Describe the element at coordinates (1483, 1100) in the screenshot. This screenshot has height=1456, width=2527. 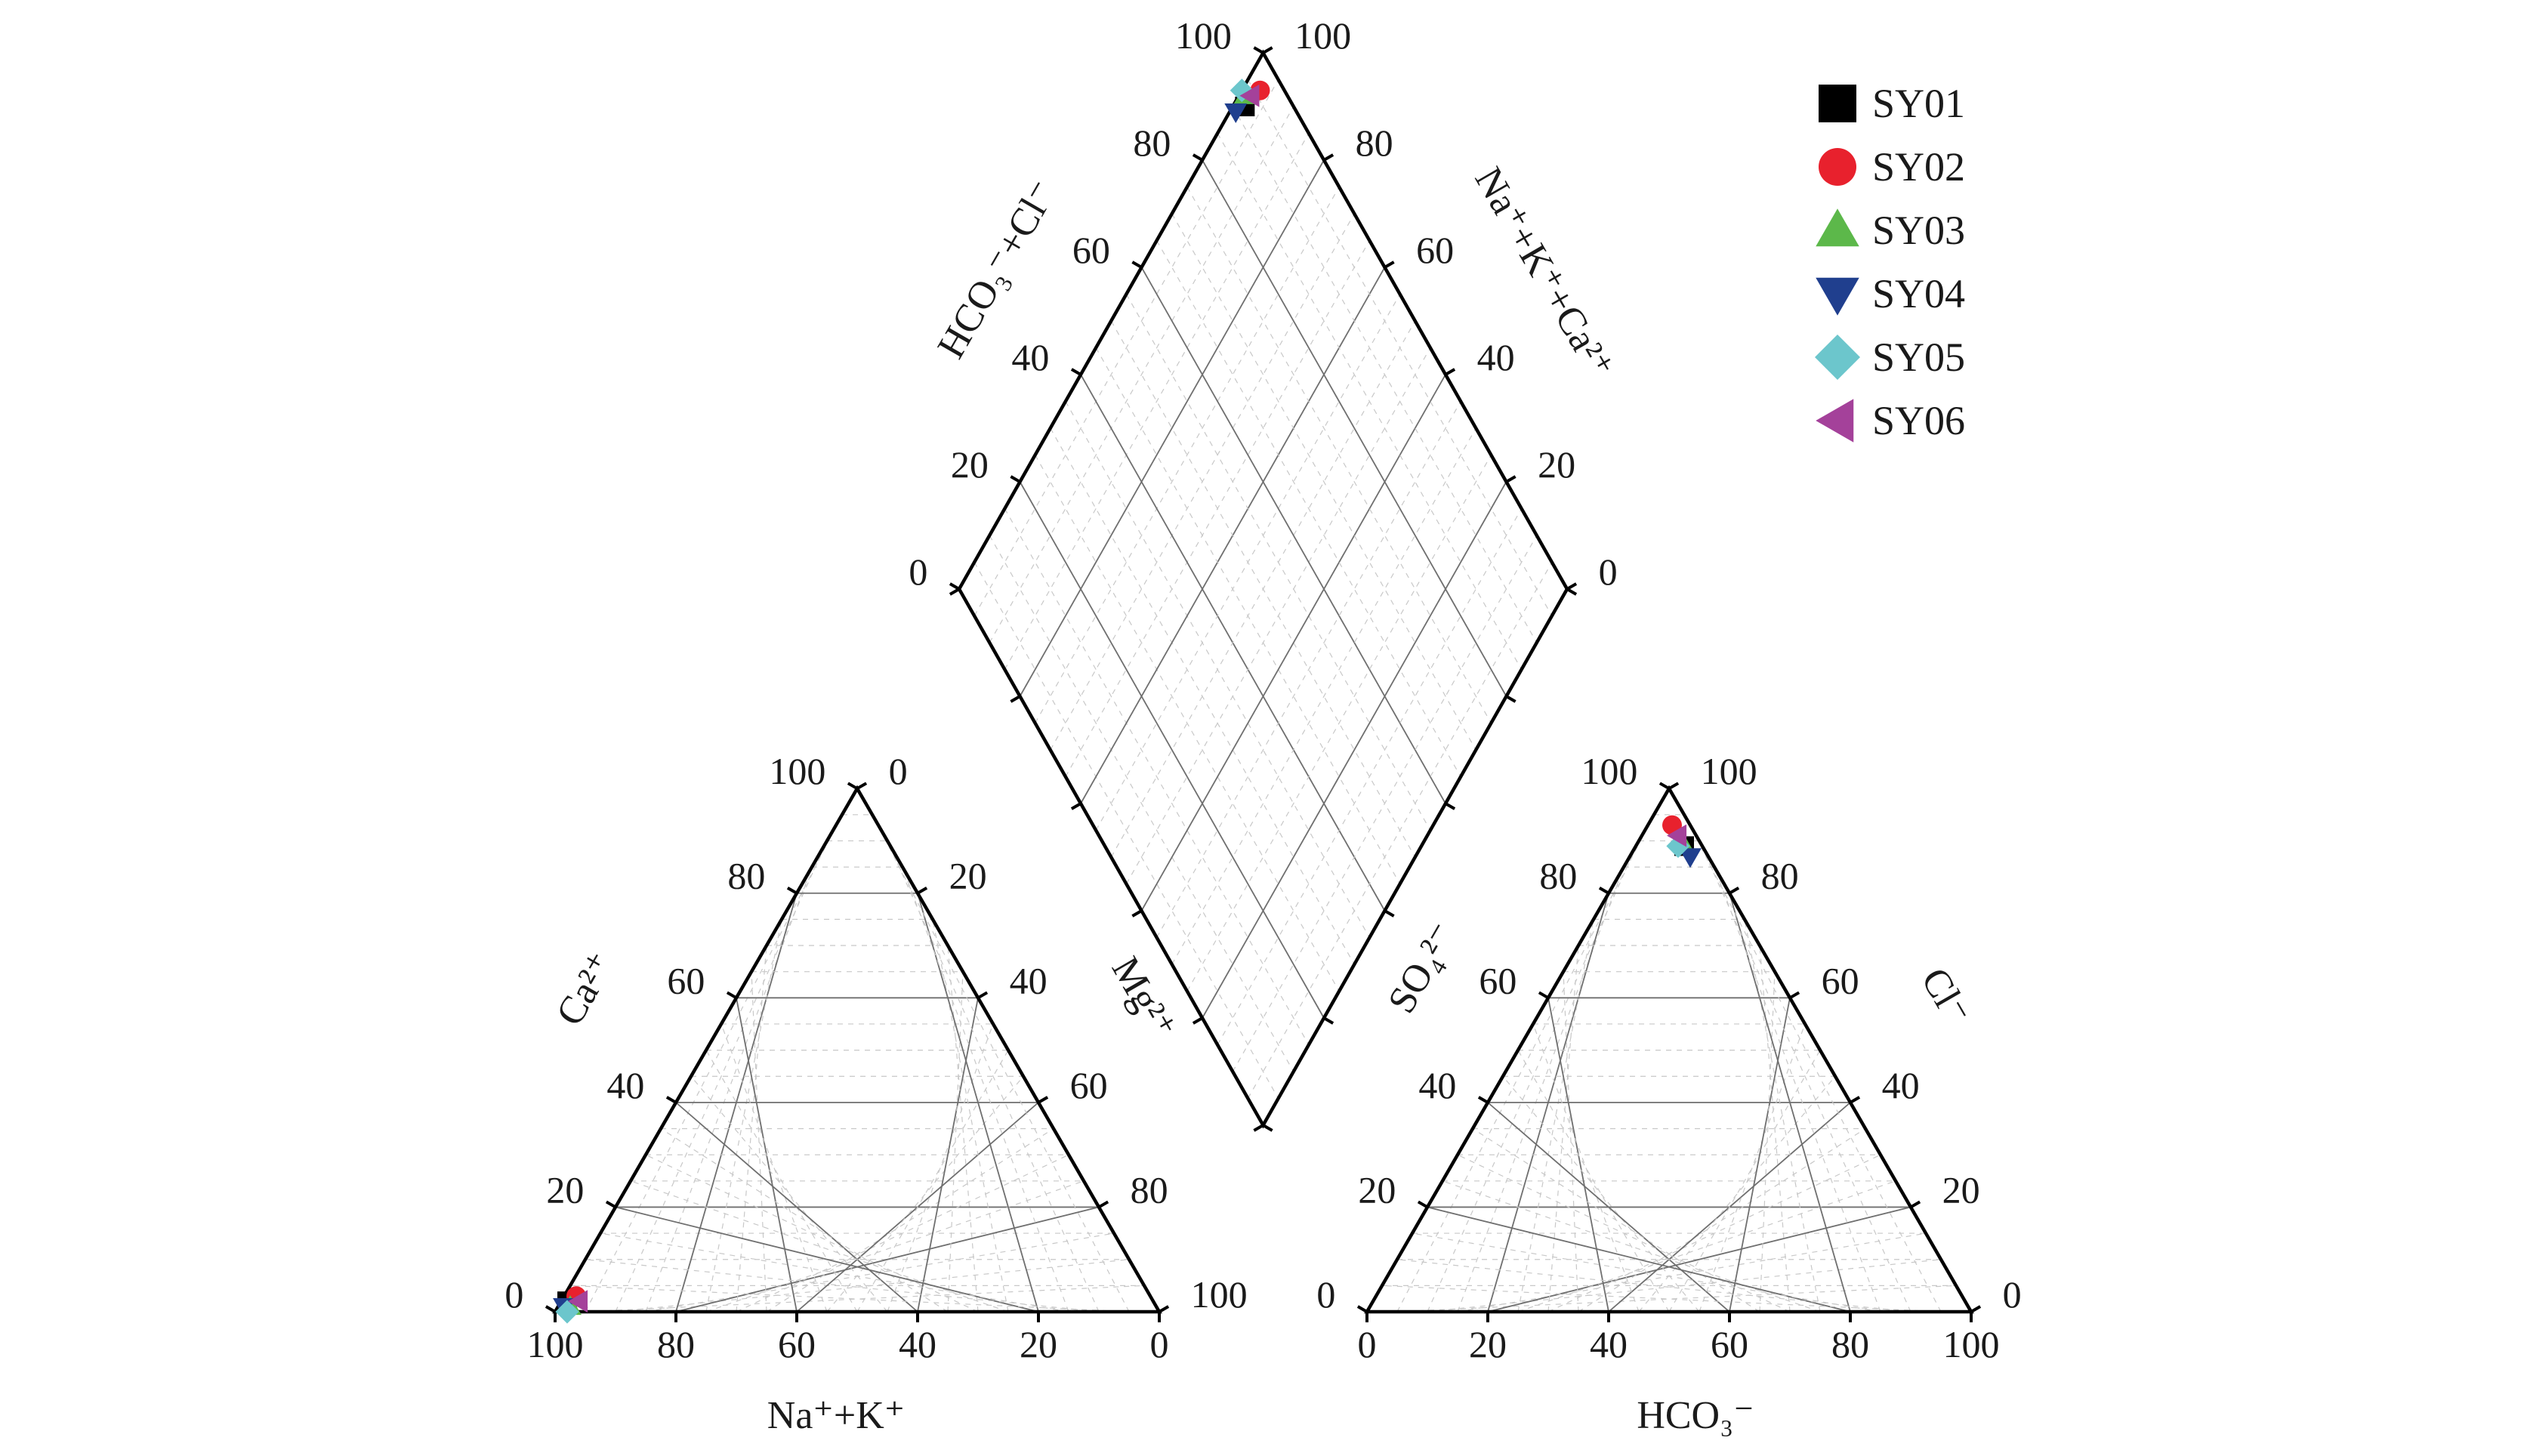
I see `anion-left-tick` at that location.